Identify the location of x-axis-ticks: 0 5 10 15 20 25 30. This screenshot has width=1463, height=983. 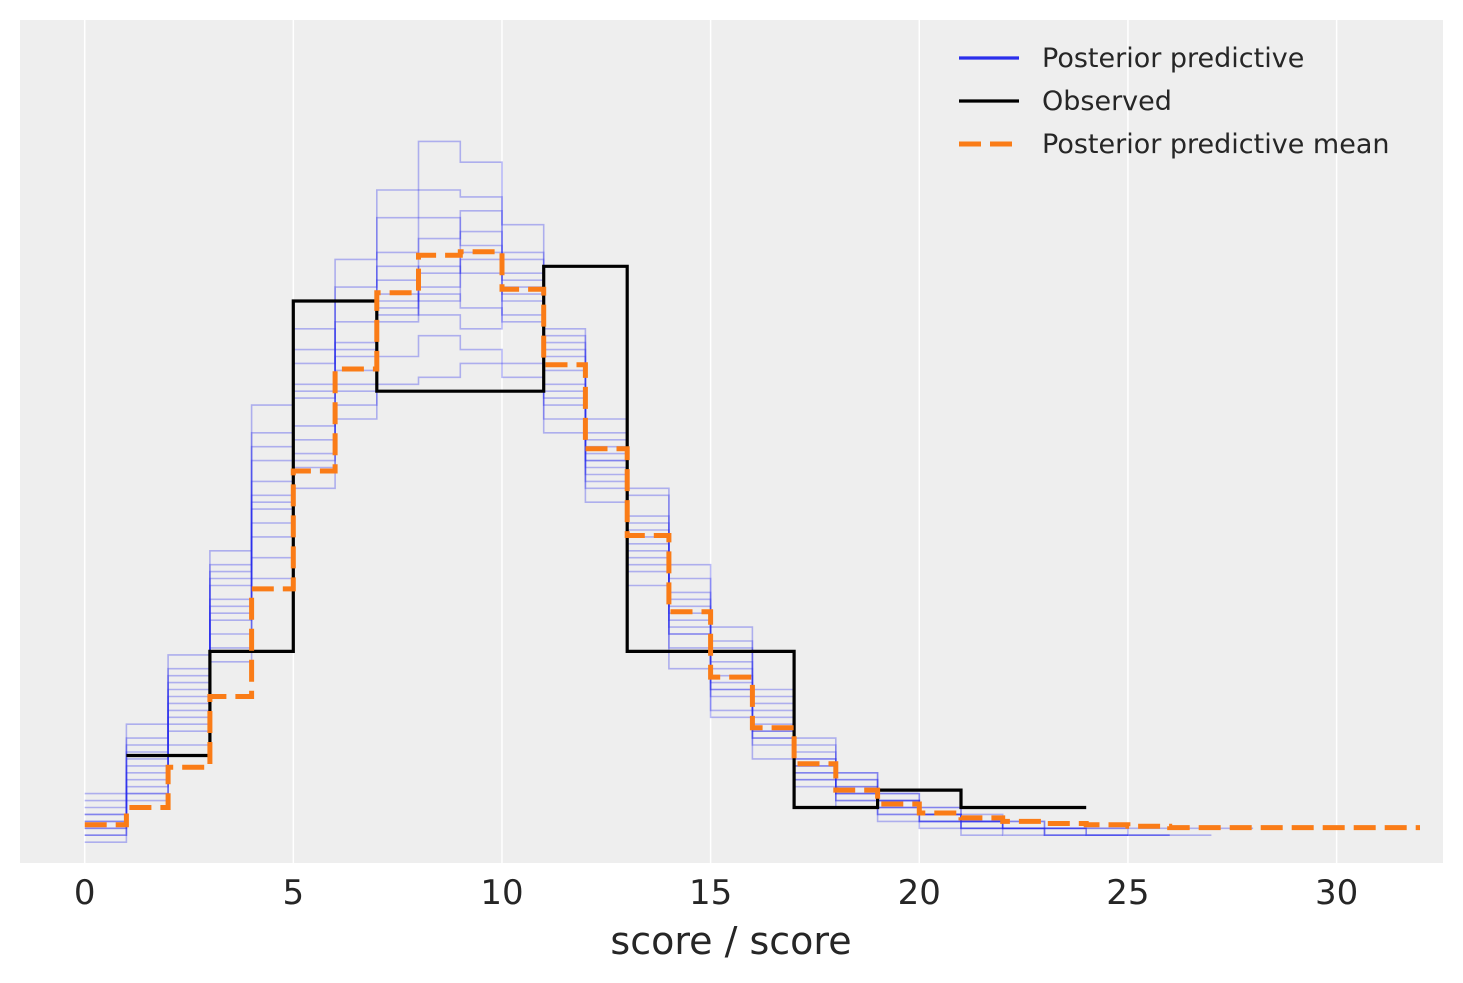
(716, 893).